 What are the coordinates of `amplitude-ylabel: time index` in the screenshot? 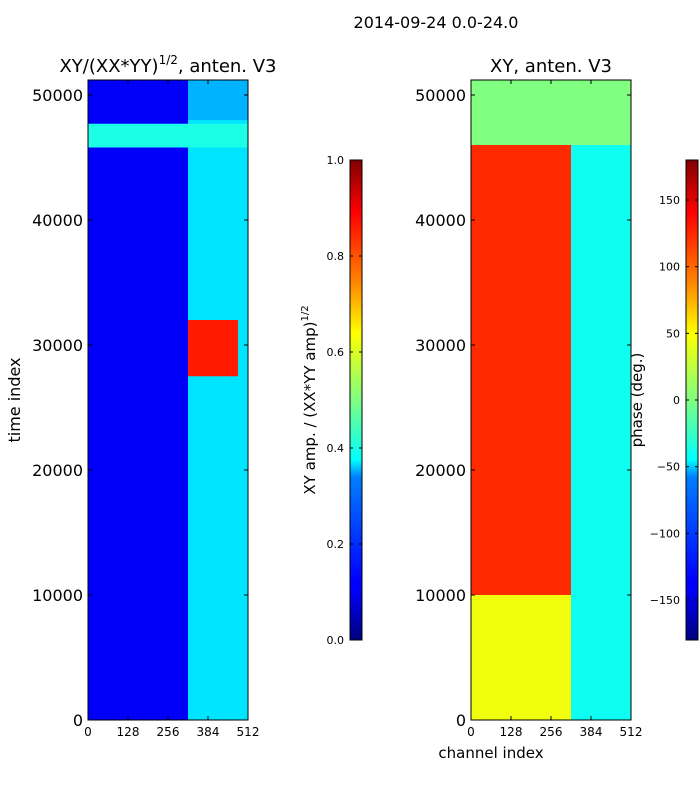 It's located at (14, 399).